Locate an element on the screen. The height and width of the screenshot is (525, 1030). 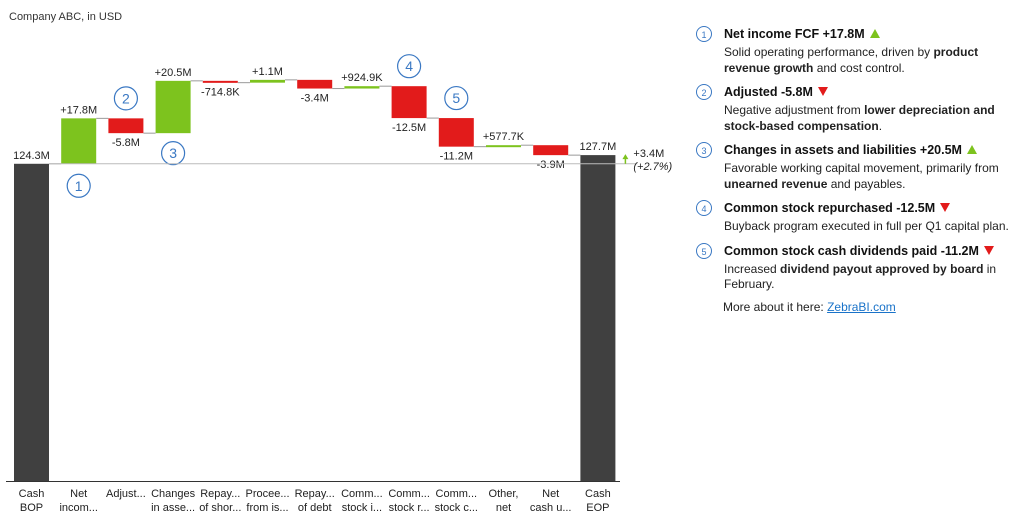
value-label: -5.8M is located at coordinates (126, 143).